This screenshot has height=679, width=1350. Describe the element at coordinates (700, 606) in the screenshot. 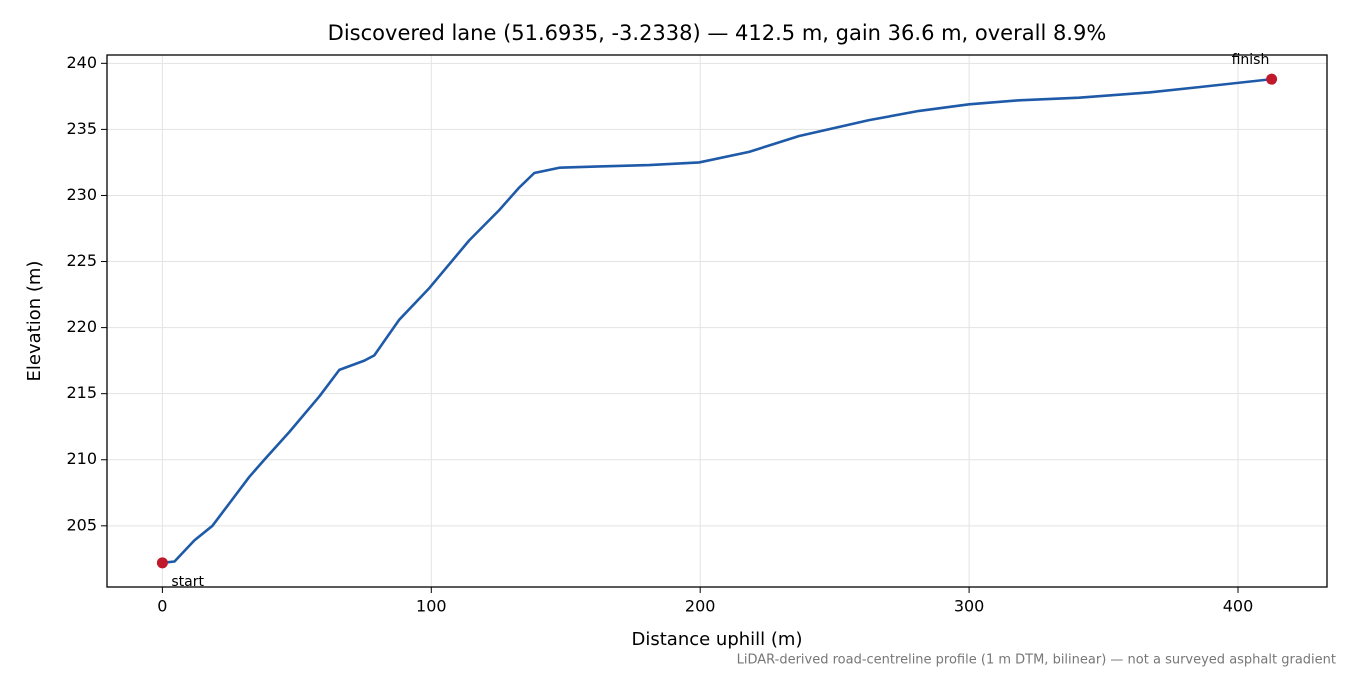

I see `x-tick-label: 200` at that location.